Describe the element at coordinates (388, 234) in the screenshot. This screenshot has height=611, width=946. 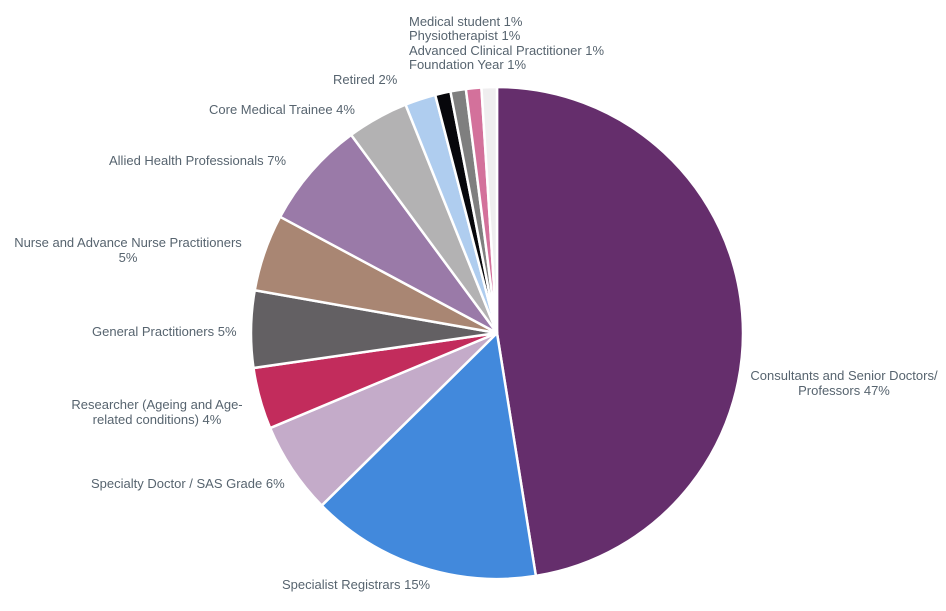
I see `pie-slice-allied-health` at that location.